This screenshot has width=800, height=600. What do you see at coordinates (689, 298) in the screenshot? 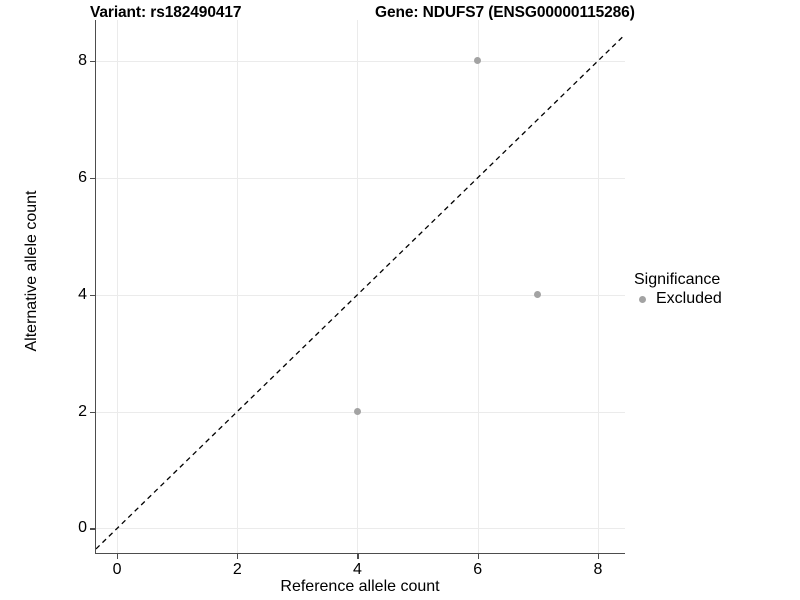
I see `legend-item-label: Excluded` at bounding box center [689, 298].